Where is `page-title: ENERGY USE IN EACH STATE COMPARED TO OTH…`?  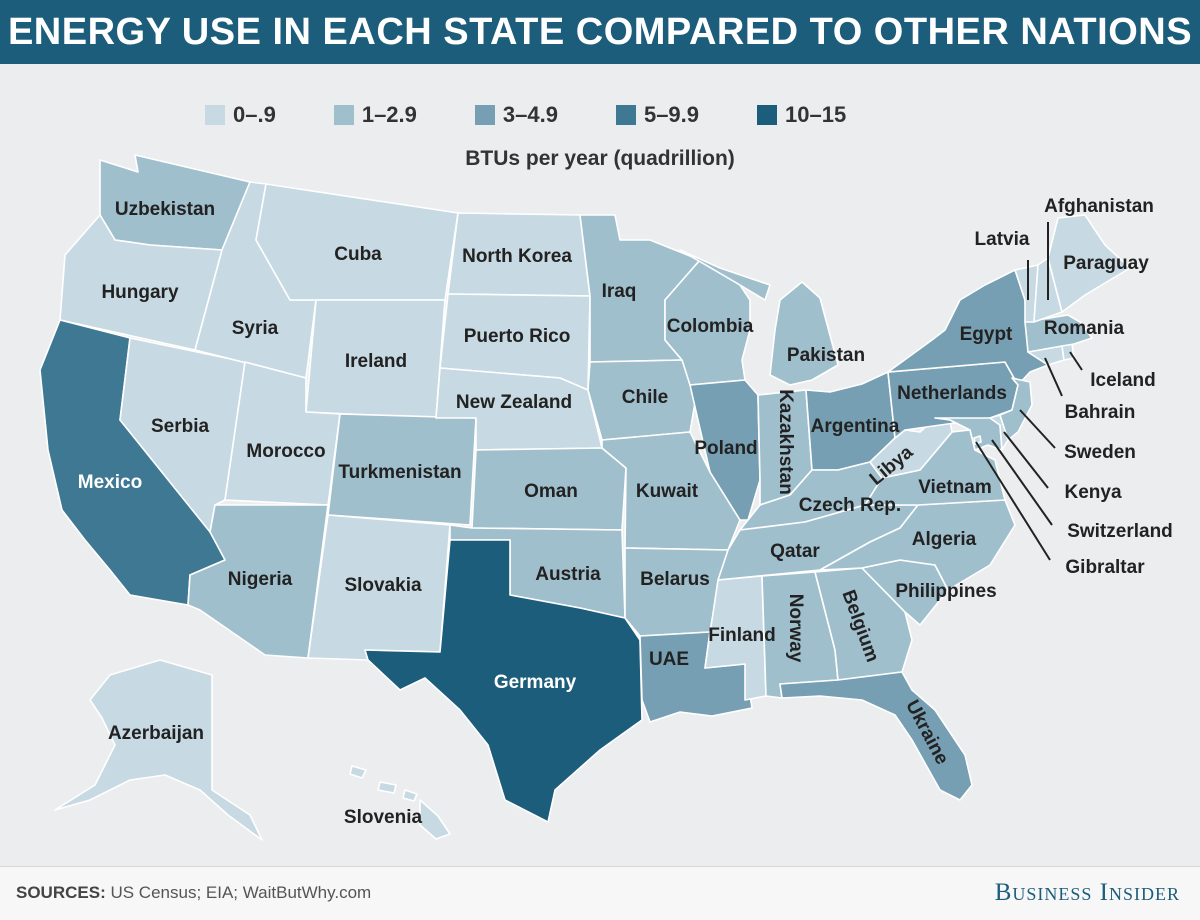
page-title: ENERGY USE IN EACH STATE COMPARED TO OTH… is located at coordinates (600, 31).